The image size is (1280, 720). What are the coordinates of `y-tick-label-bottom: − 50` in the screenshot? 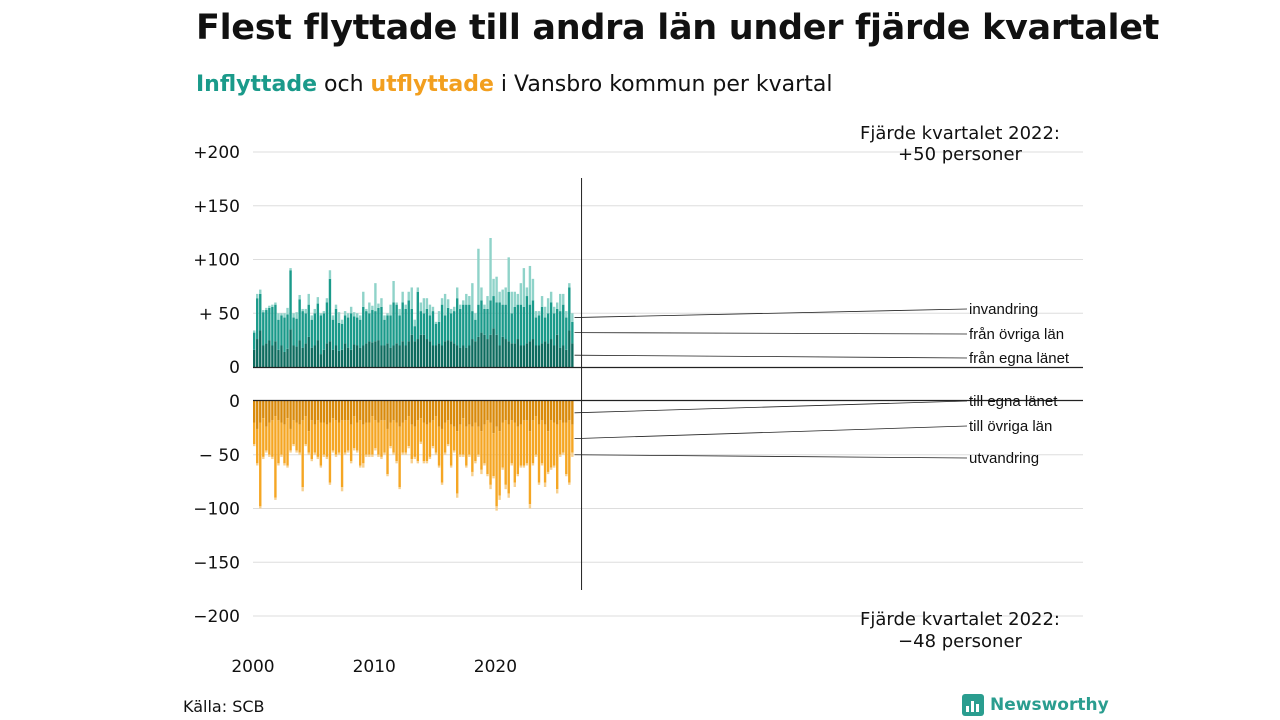 It's located at (219, 456).